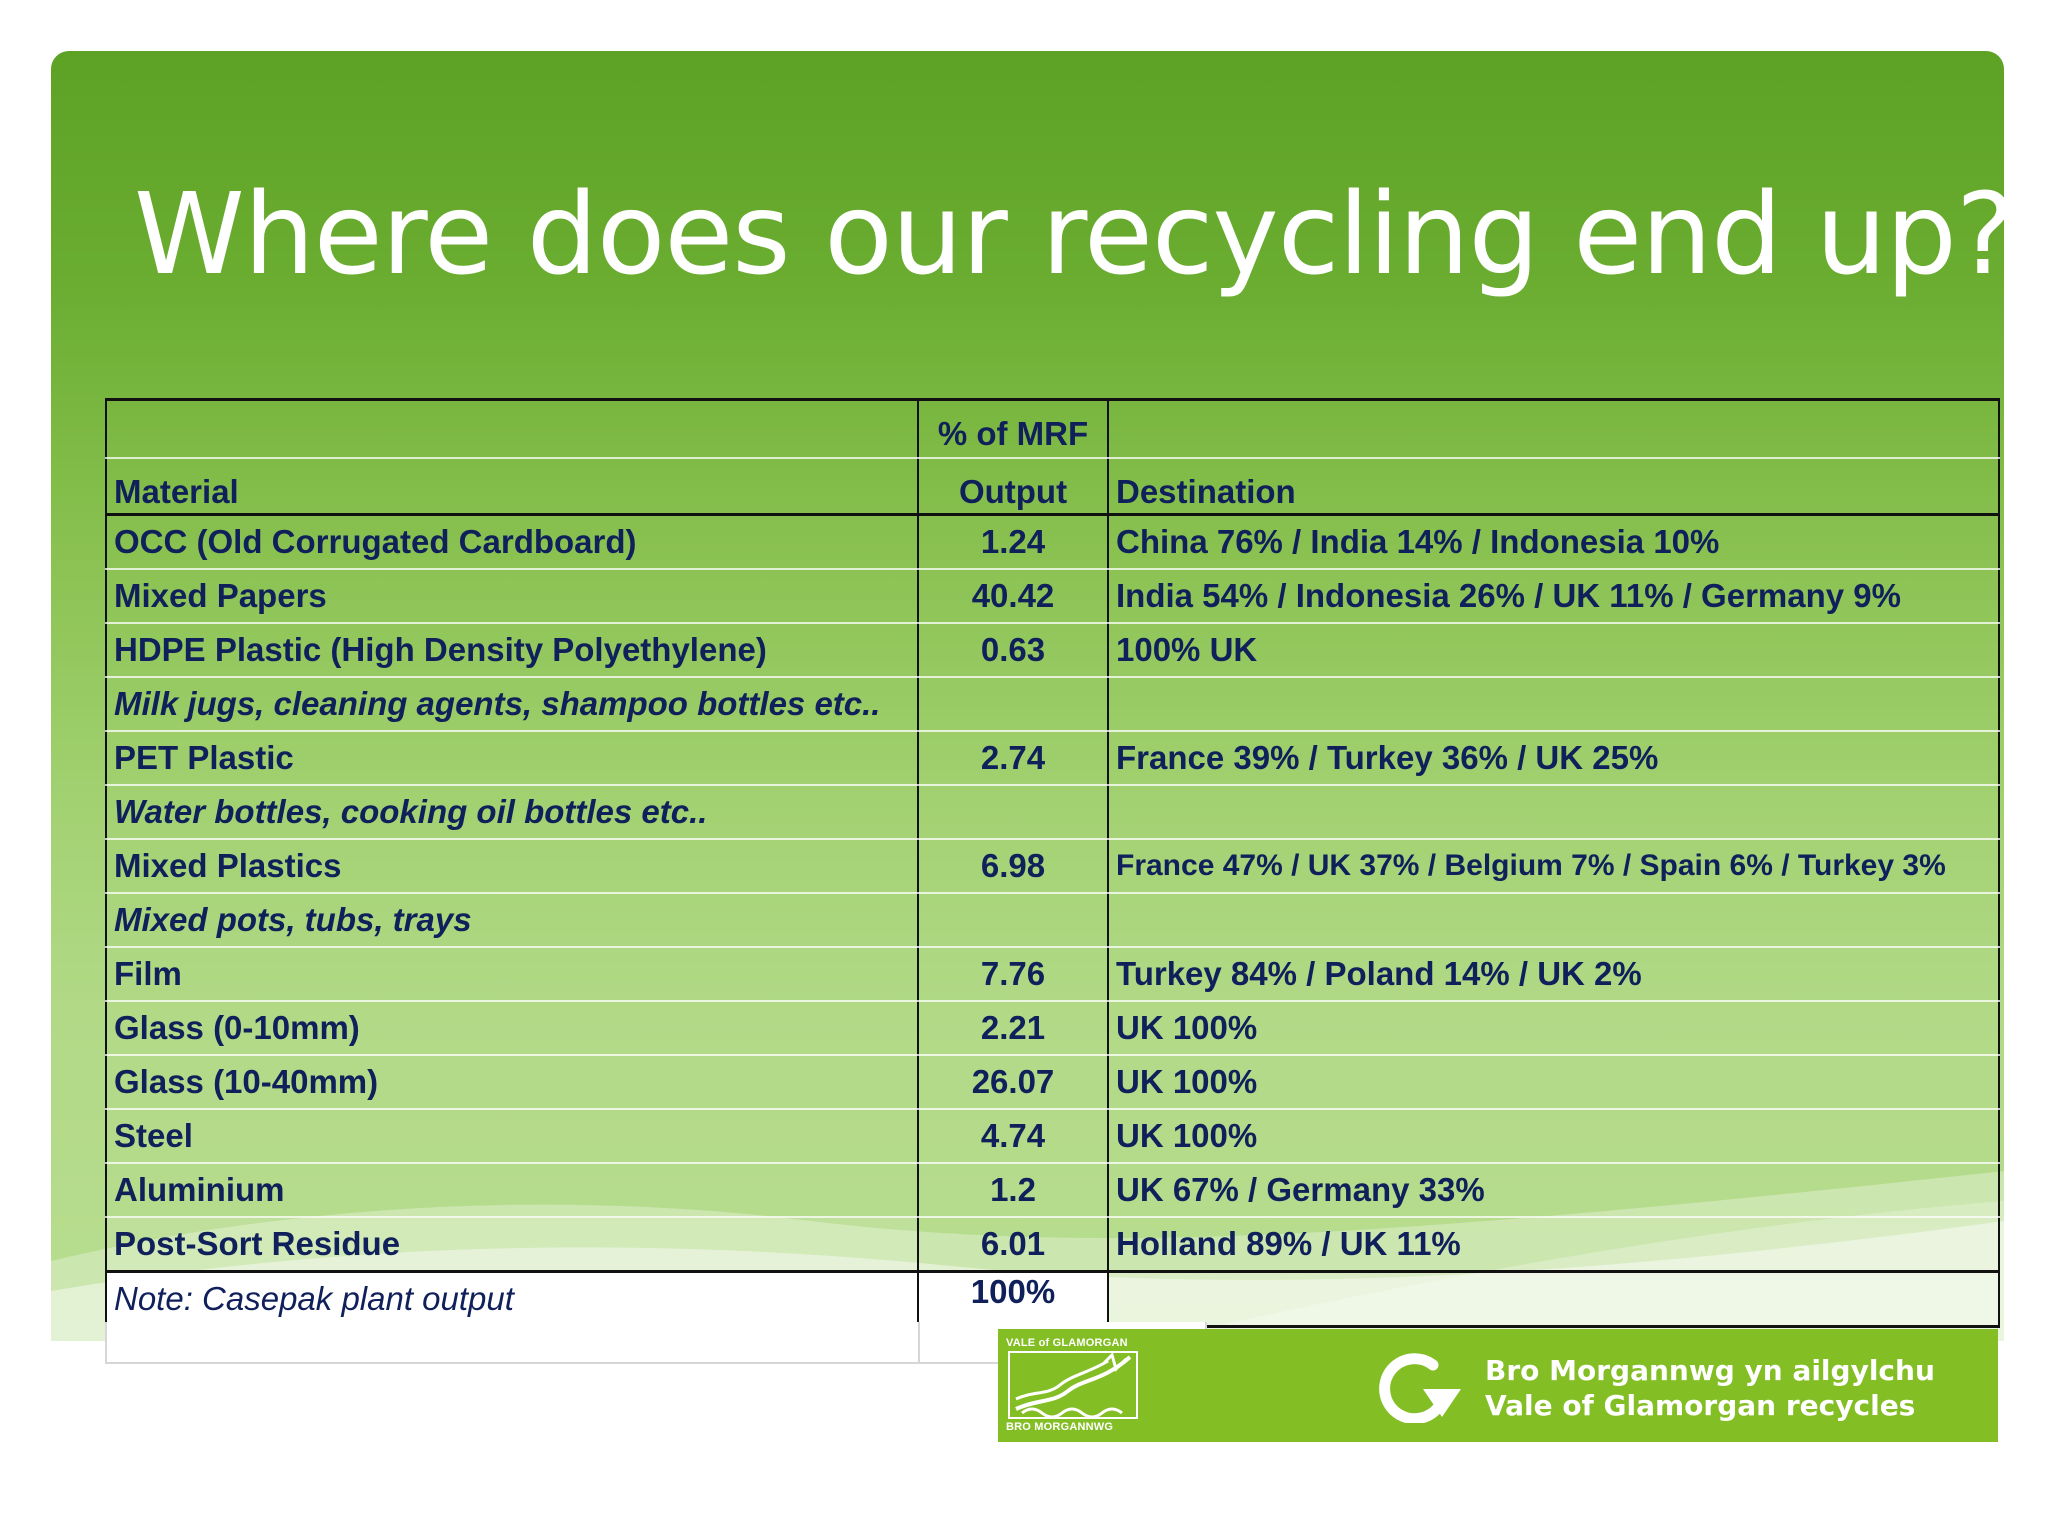 The width and height of the screenshot is (2048, 1536). I want to click on destination-cell: China 76% / India 14% / Indonesia 10%, so click(1553, 541).